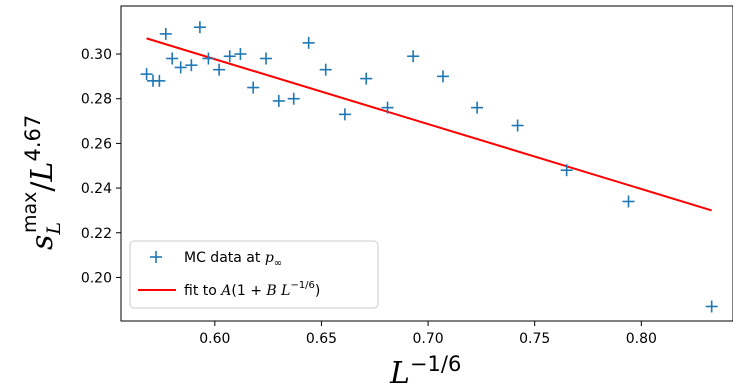 The image size is (733, 387). I want to click on legend: MC data at p∞ fit to A(1 + B L−1/6), so click(254, 274).